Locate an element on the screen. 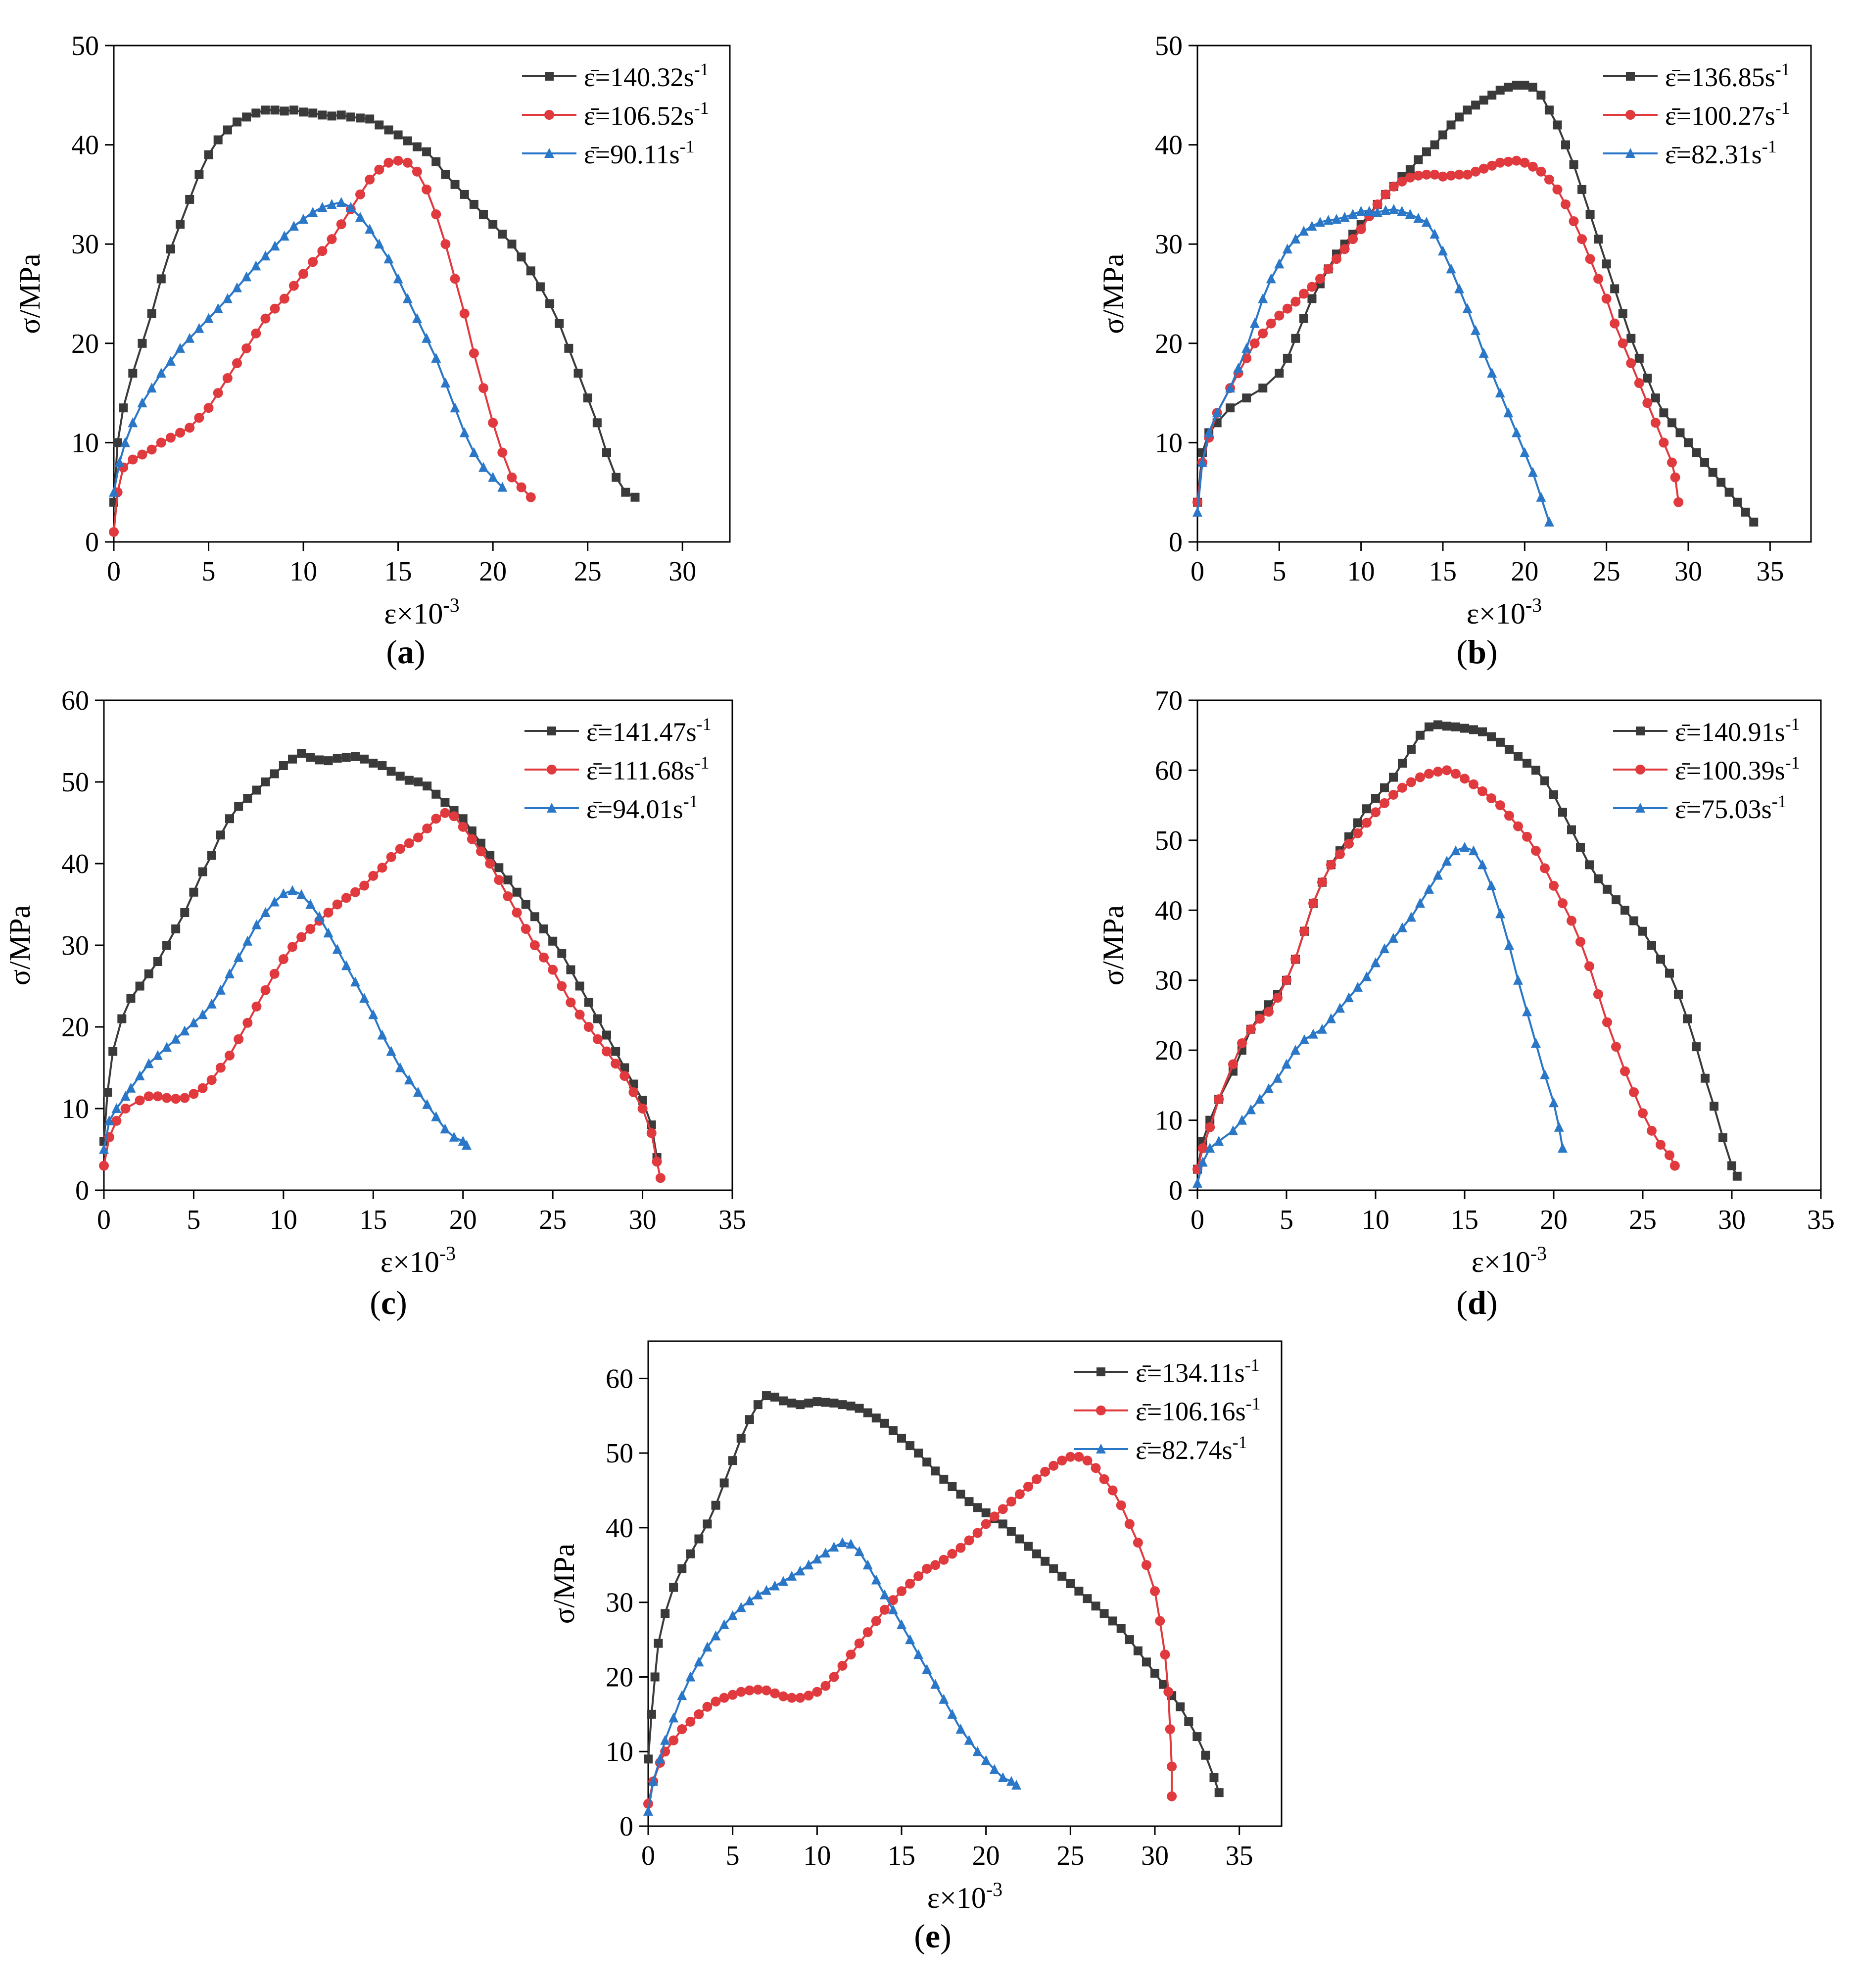 The image size is (1858, 1988). y-tick-label-e-6: 60 is located at coordinates (619, 1378).